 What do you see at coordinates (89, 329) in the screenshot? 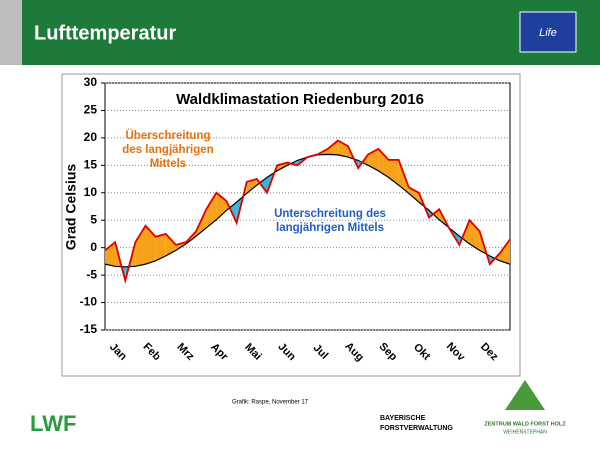
I see `y-tick-label: -15` at bounding box center [89, 329].